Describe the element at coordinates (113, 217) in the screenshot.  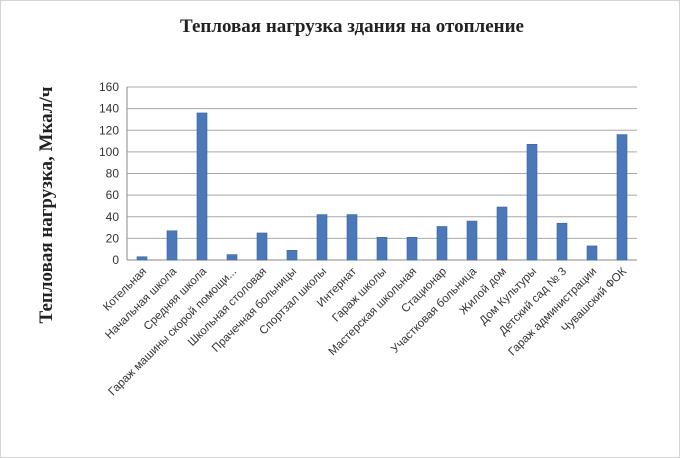
I see `y-tick-label: 40` at that location.